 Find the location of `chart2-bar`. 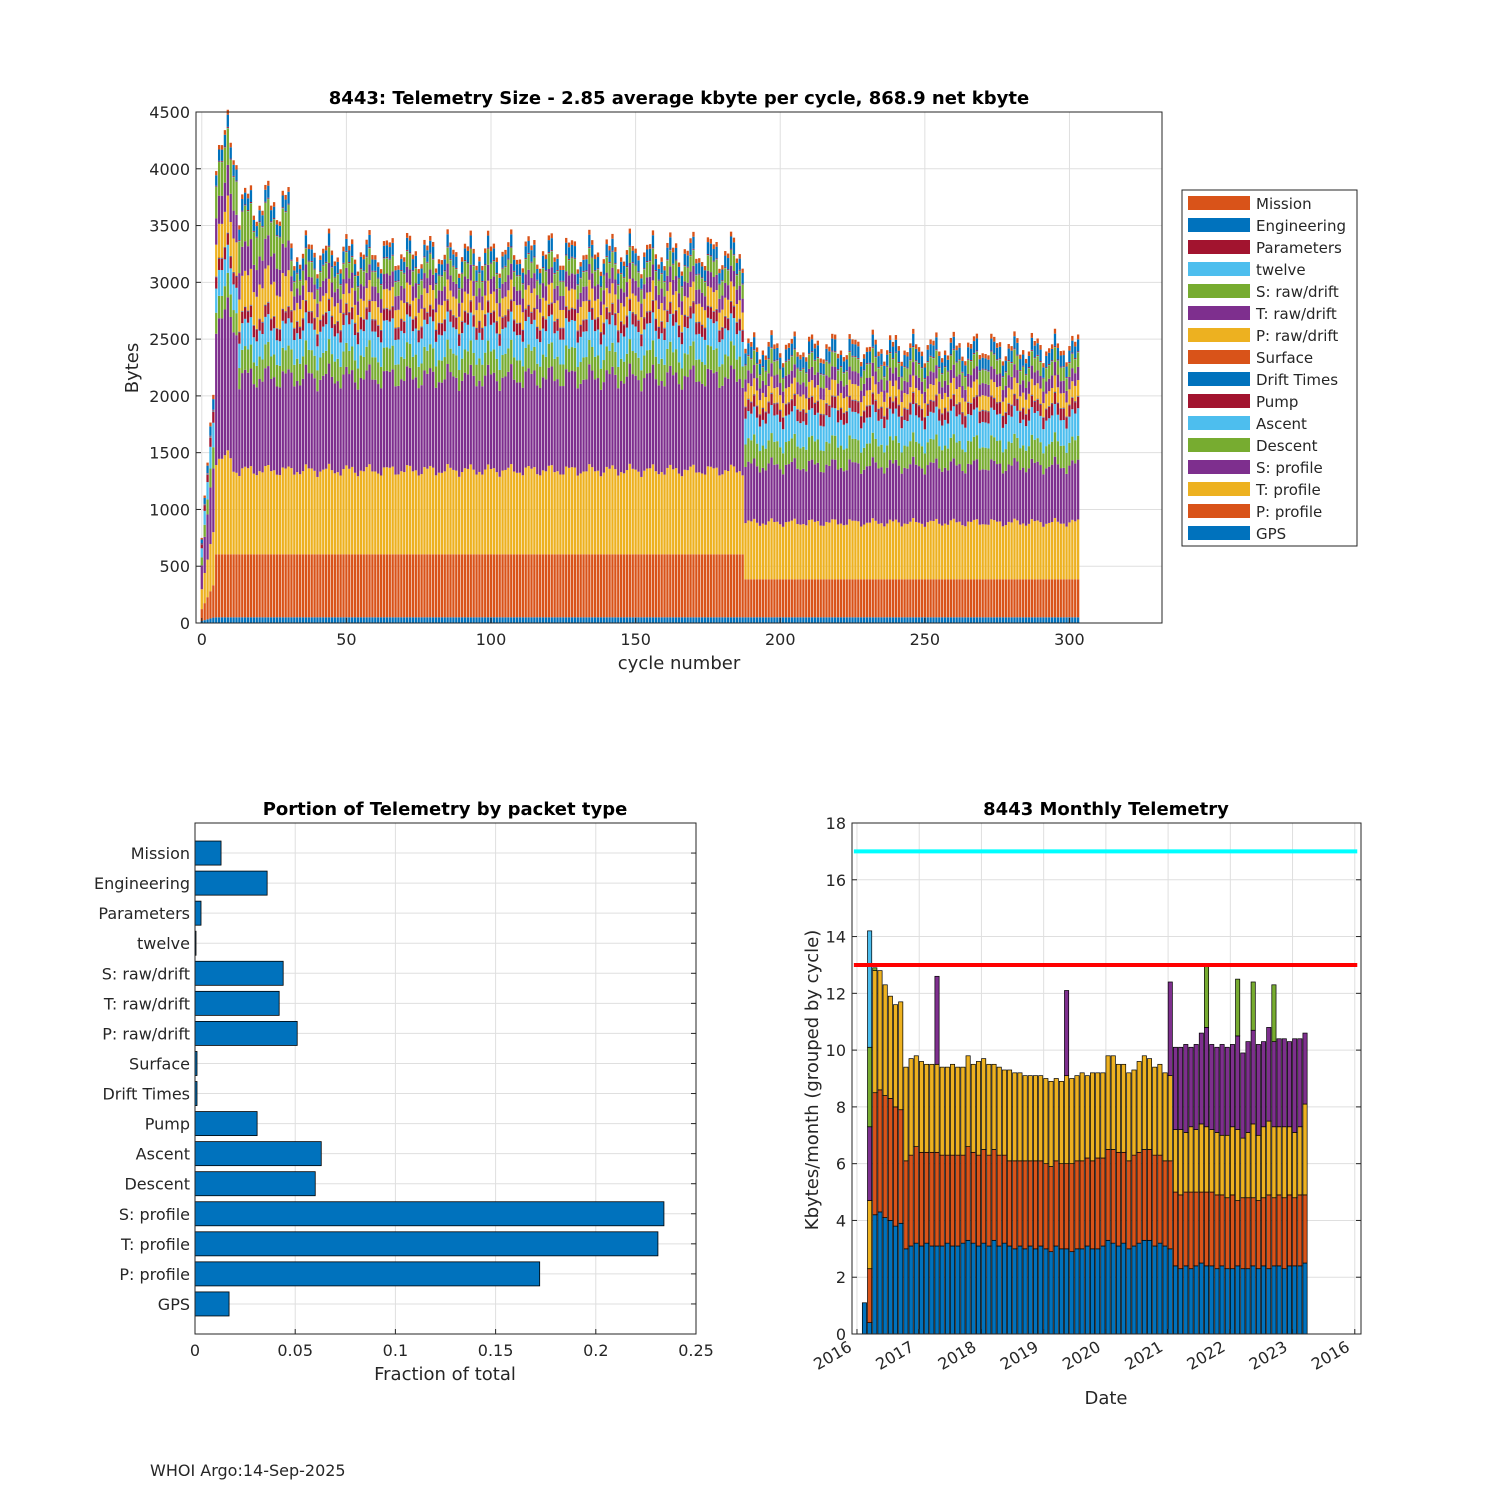

chart2-bar is located at coordinates (239, 973).